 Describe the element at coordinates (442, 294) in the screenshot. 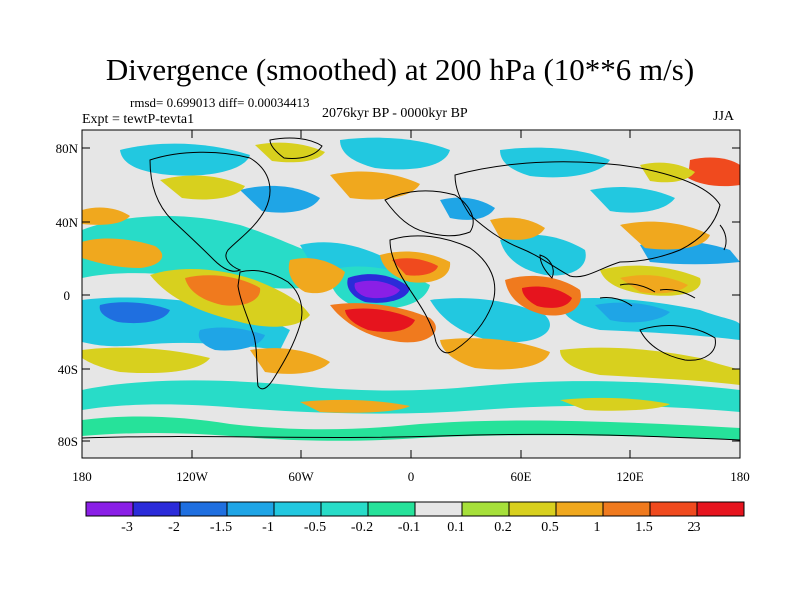

I see `africa-coastline` at that location.